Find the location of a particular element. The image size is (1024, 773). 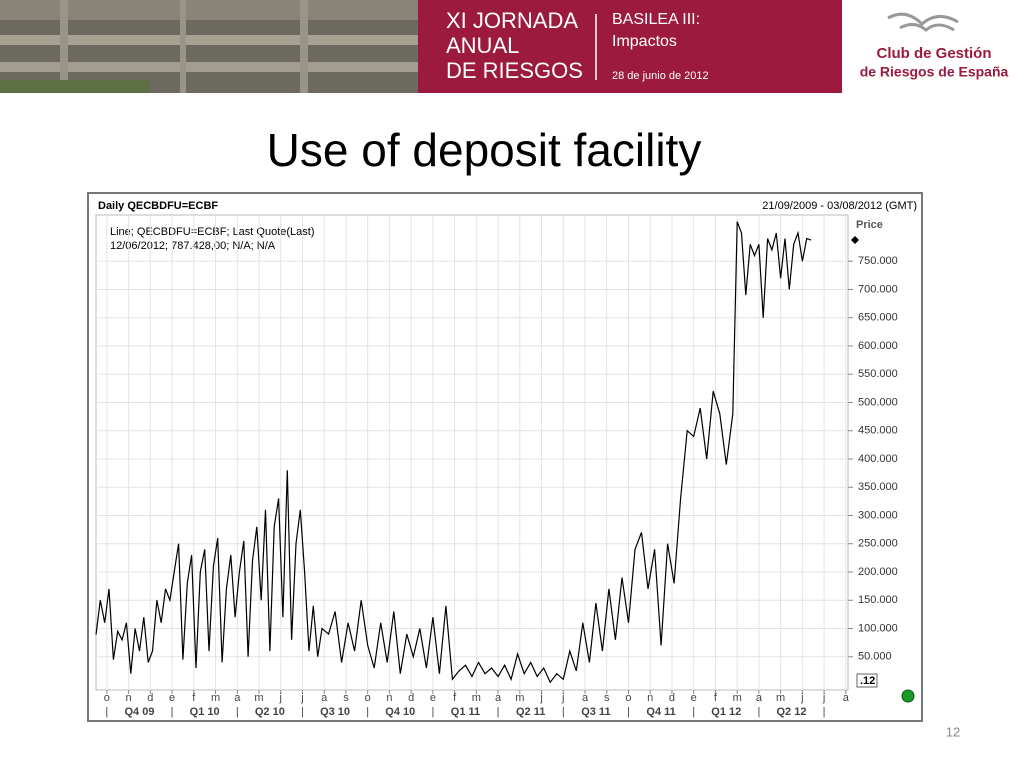

organizer-logo: Club de Gestión de Riesgos de España is located at coordinates (934, 46).